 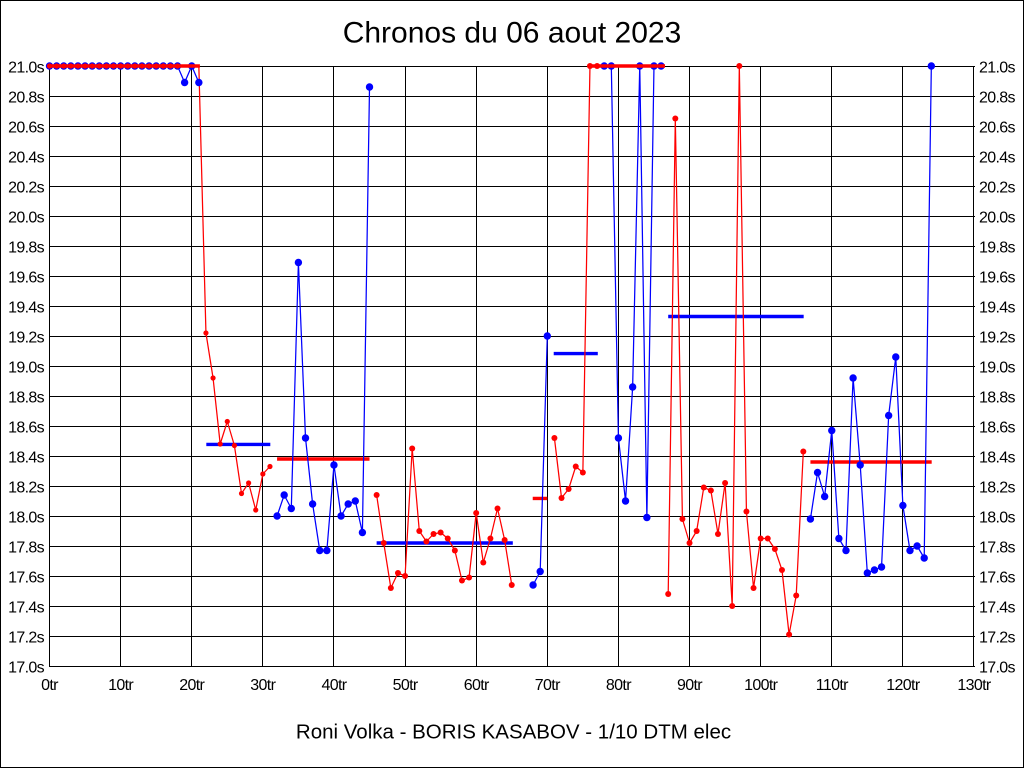 I want to click on svg-text: 70tr, so click(x=548, y=685).